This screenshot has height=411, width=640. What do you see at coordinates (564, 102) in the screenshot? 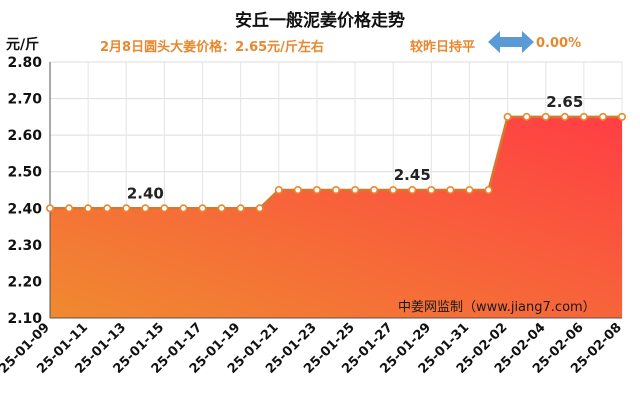
I see `data-label: 2.65` at bounding box center [564, 102].